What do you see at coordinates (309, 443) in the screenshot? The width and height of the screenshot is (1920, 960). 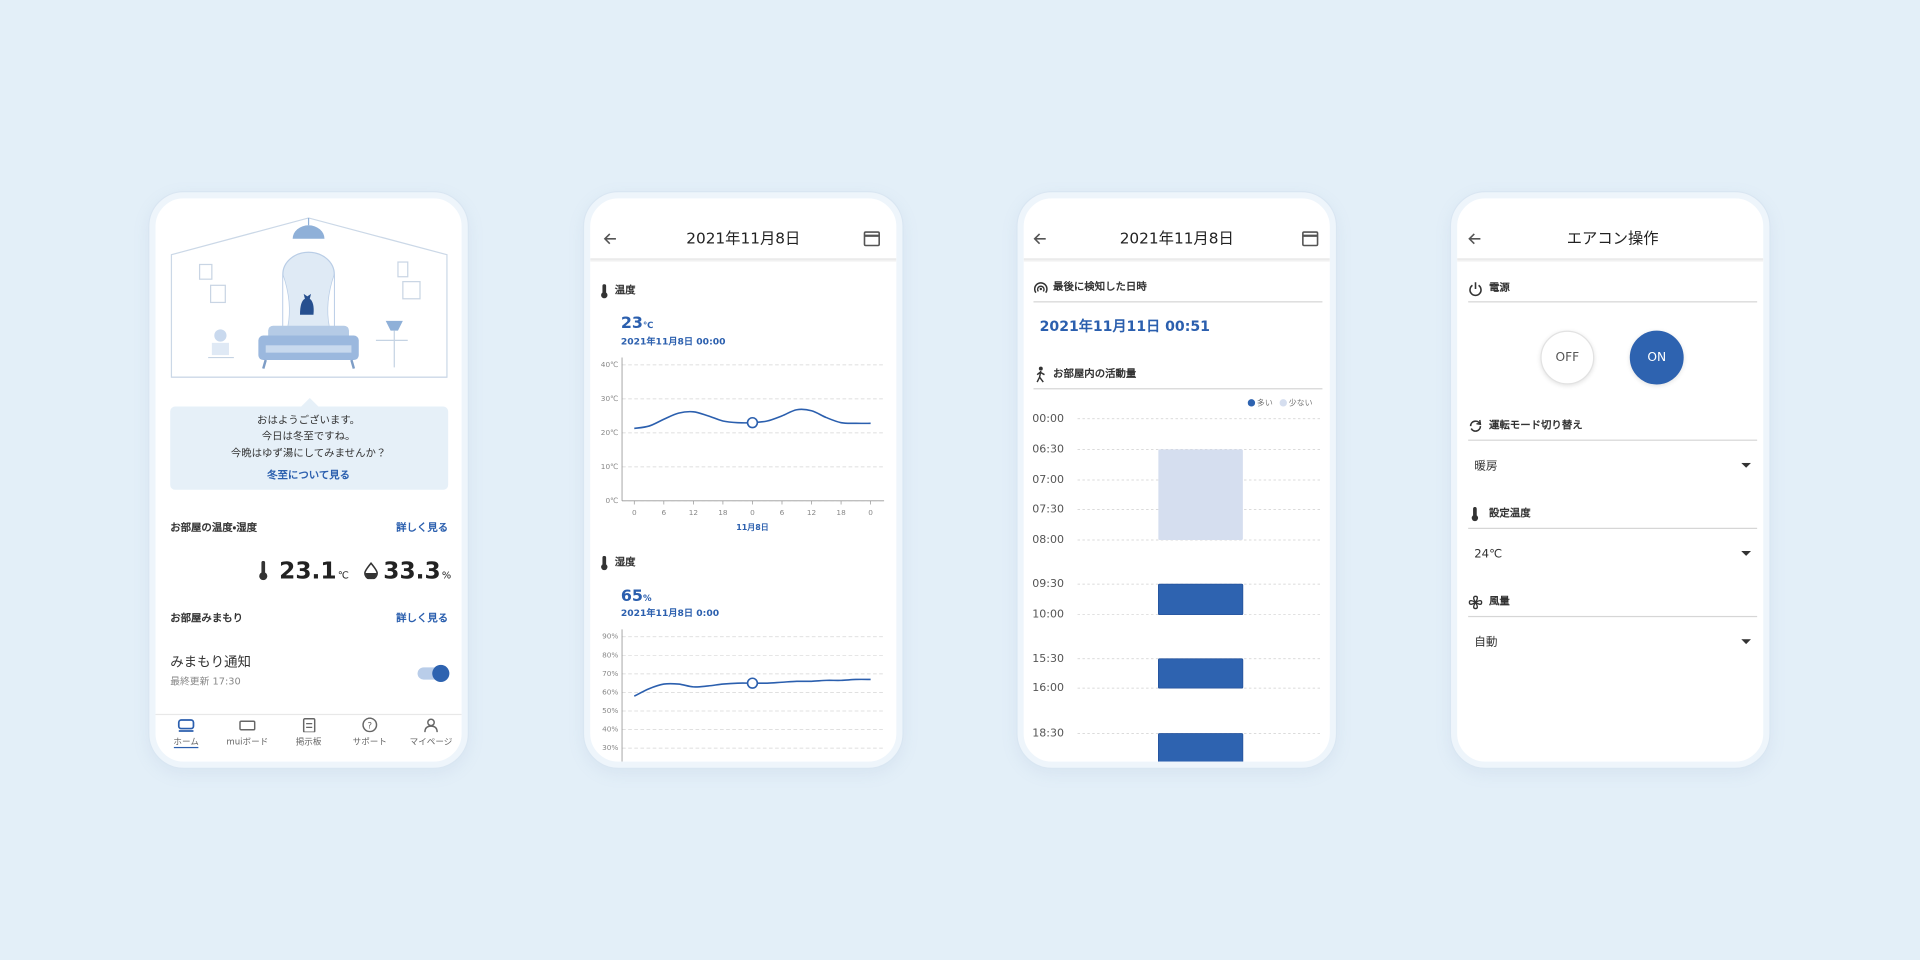 I see `greeting-bubble` at bounding box center [309, 443].